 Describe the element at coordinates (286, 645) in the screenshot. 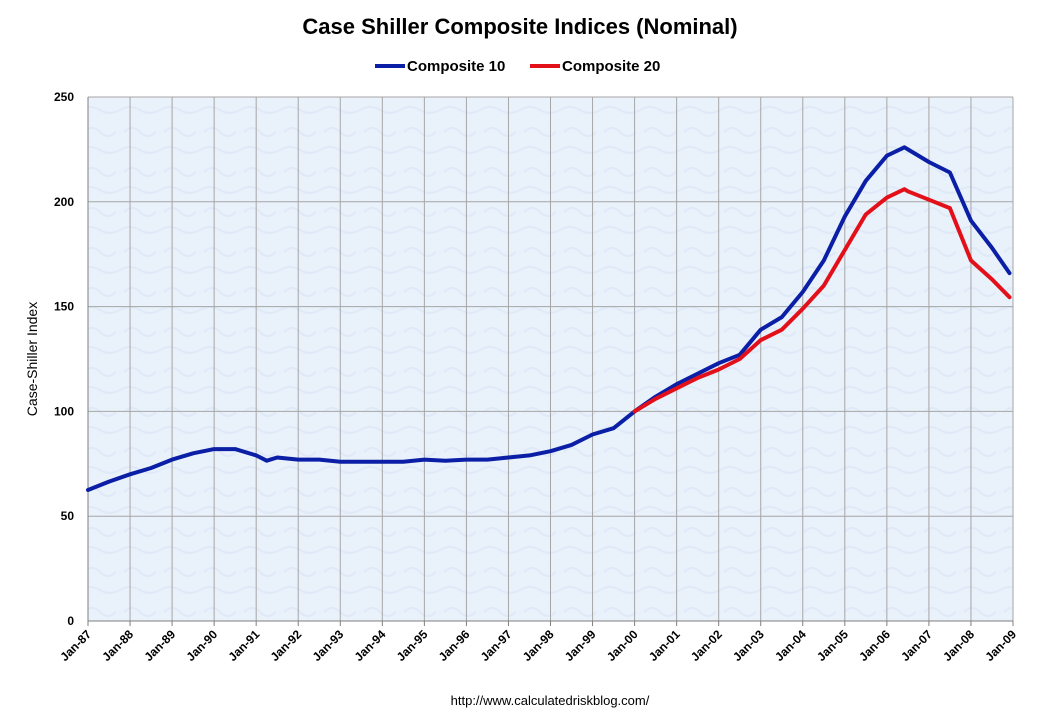

I see `x-tick-label: Jan-92` at that location.